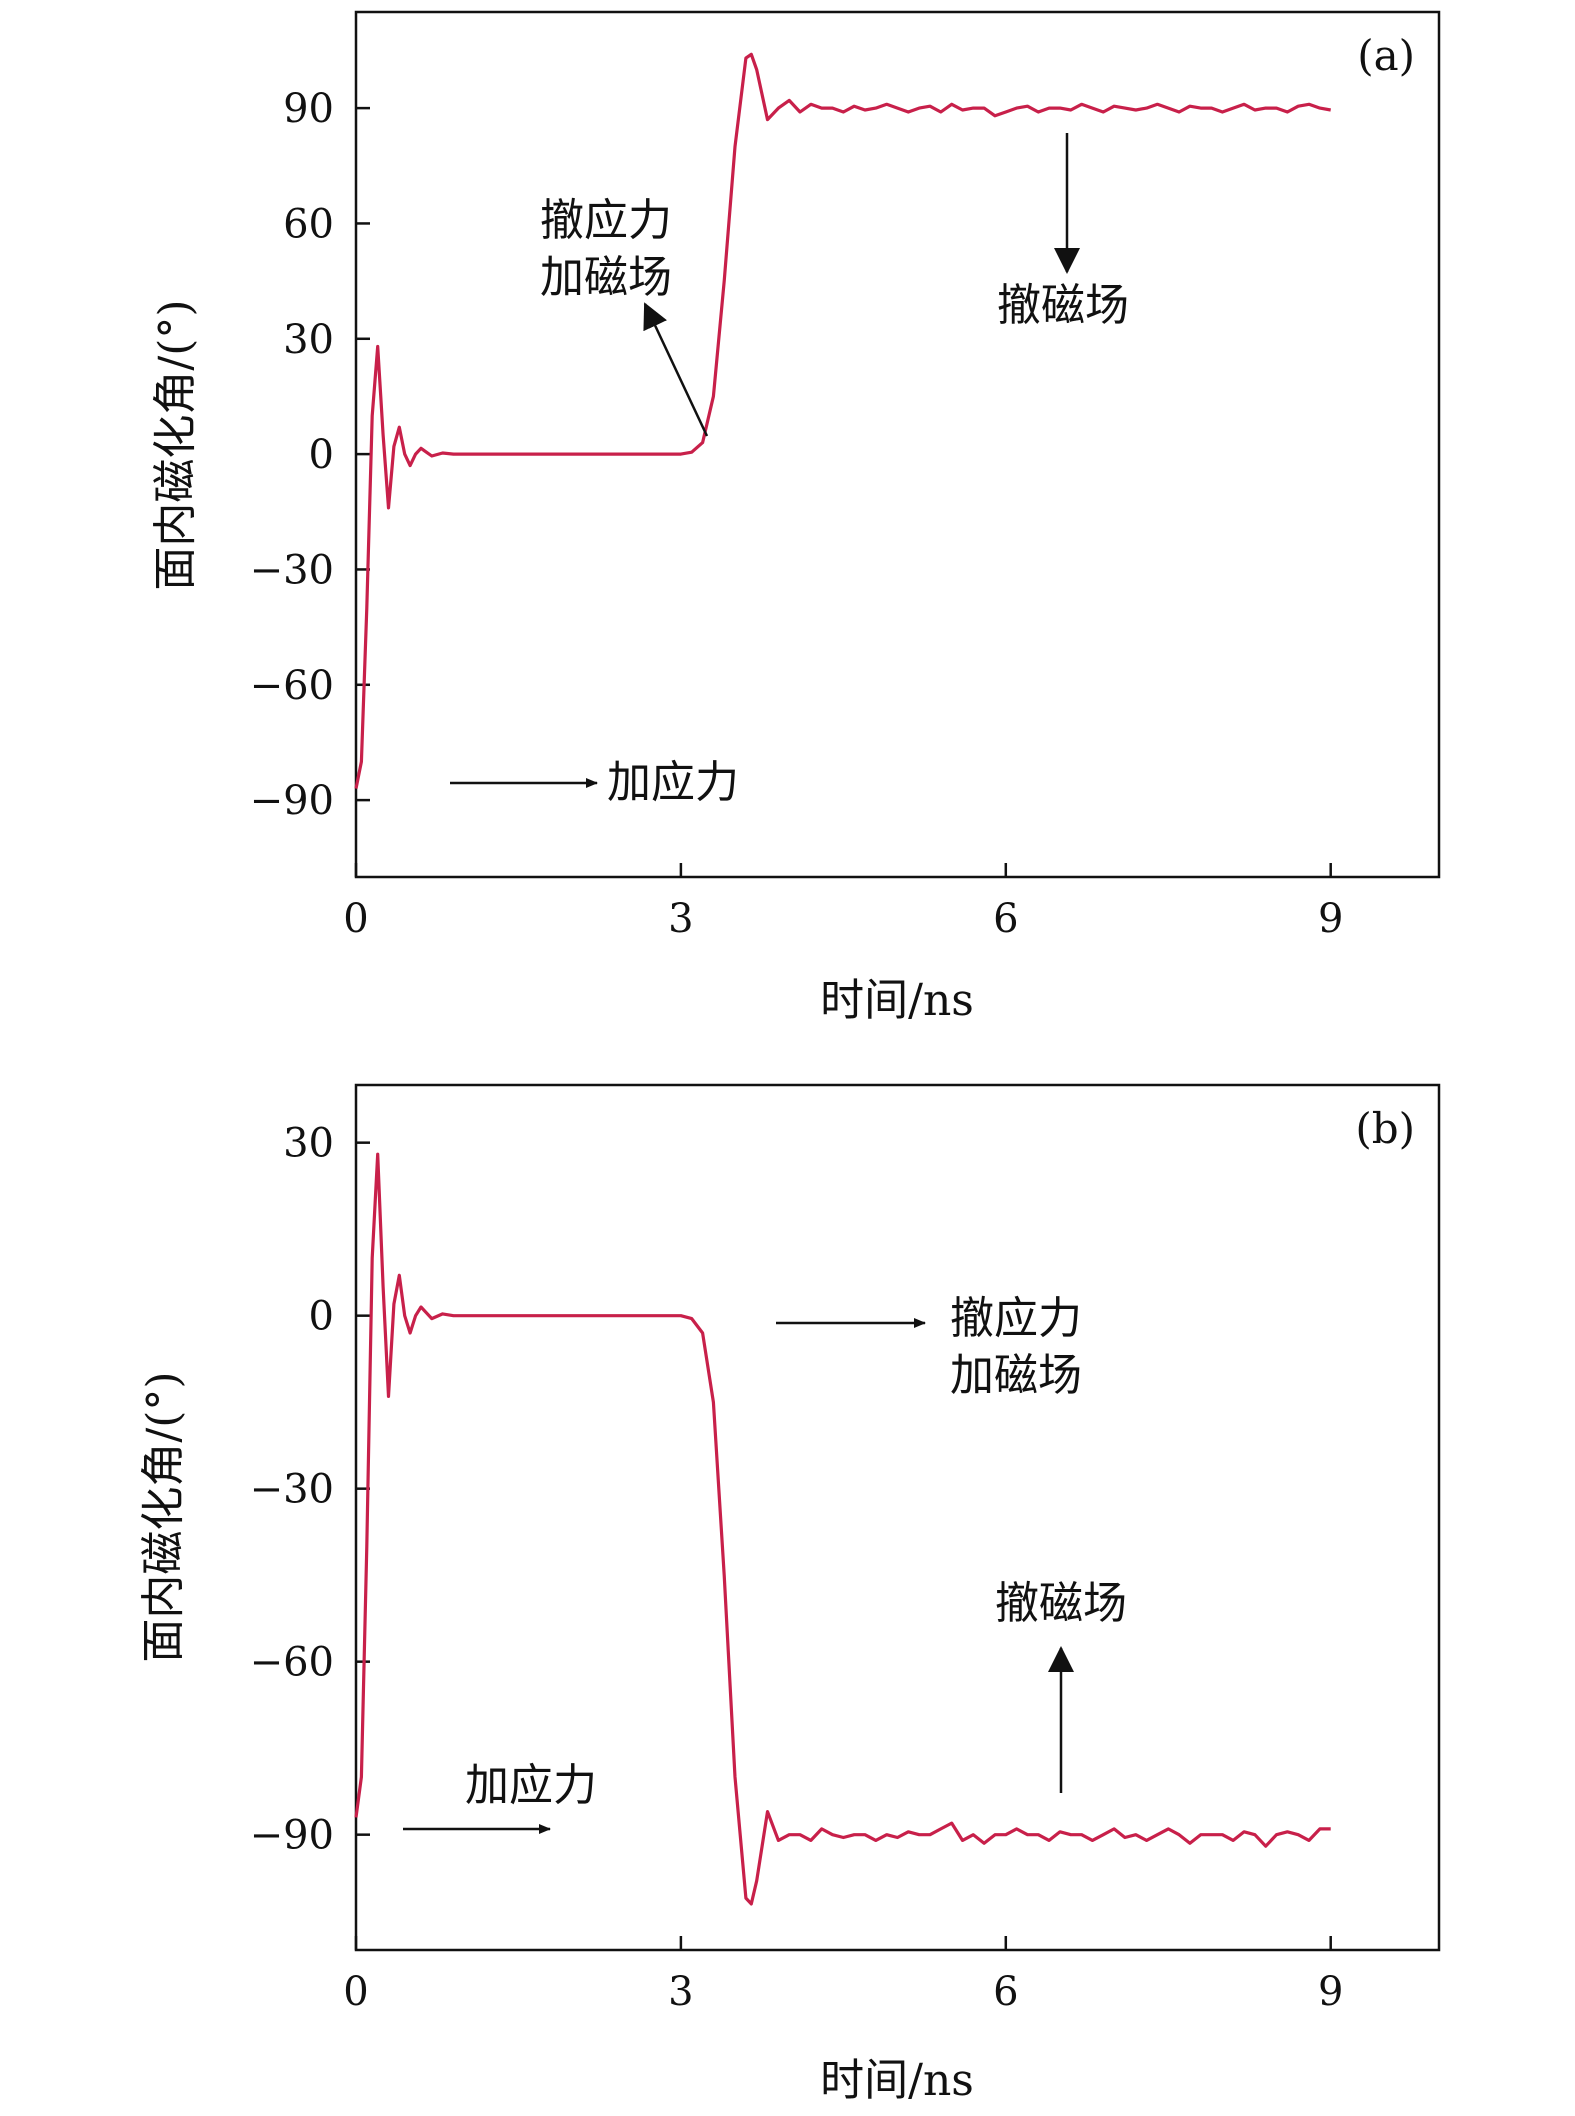 Image resolution: width=1575 pixels, height=2116 pixels. What do you see at coordinates (308, 109) in the screenshot?
I see `y-tick-label: 90` at bounding box center [308, 109].